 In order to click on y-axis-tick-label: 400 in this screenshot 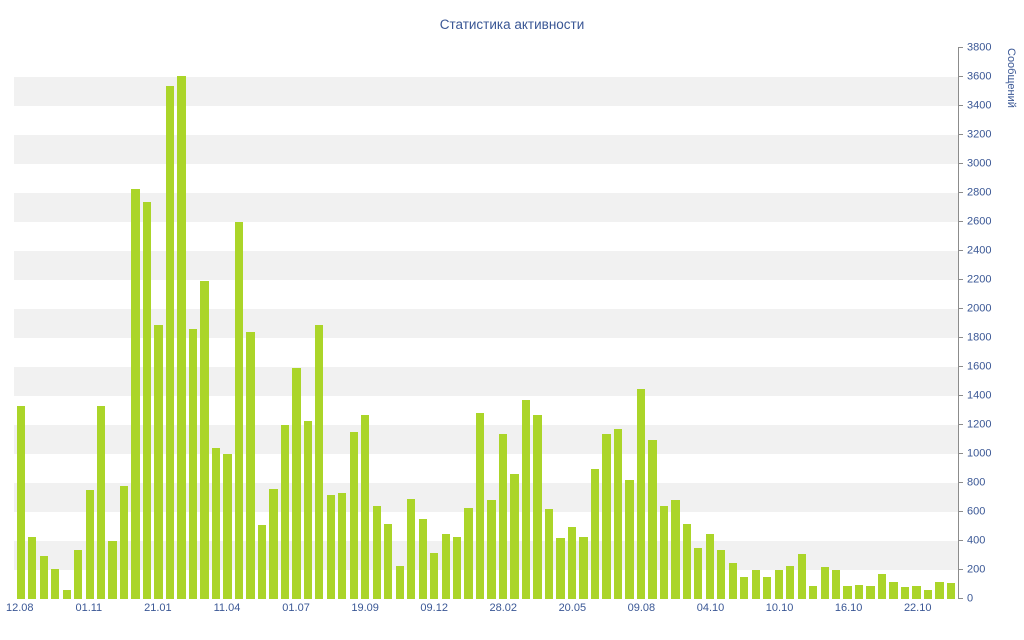, I will do `click(976, 540)`.